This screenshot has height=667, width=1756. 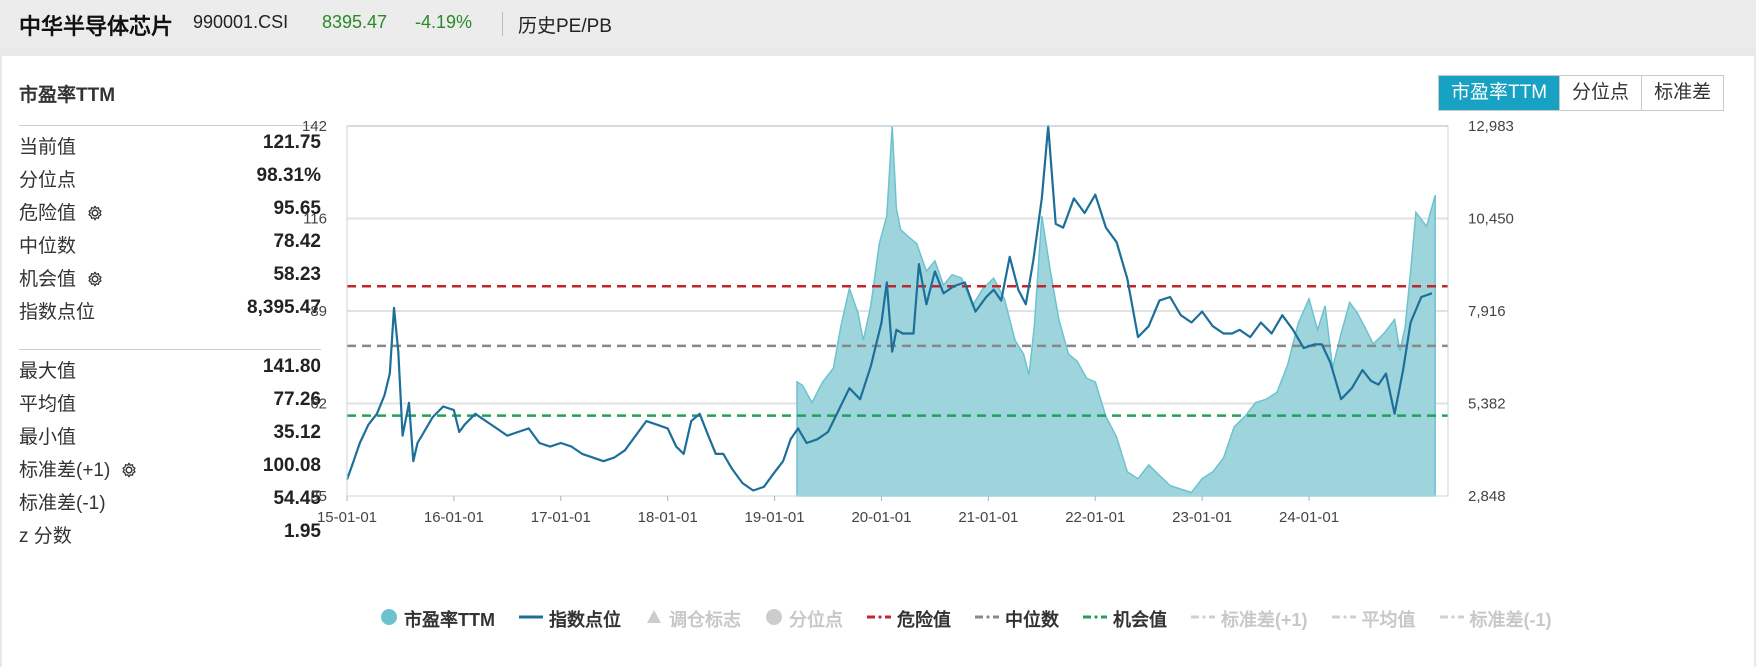 I want to click on y-left-tick-label: 142, so click(x=314, y=126).